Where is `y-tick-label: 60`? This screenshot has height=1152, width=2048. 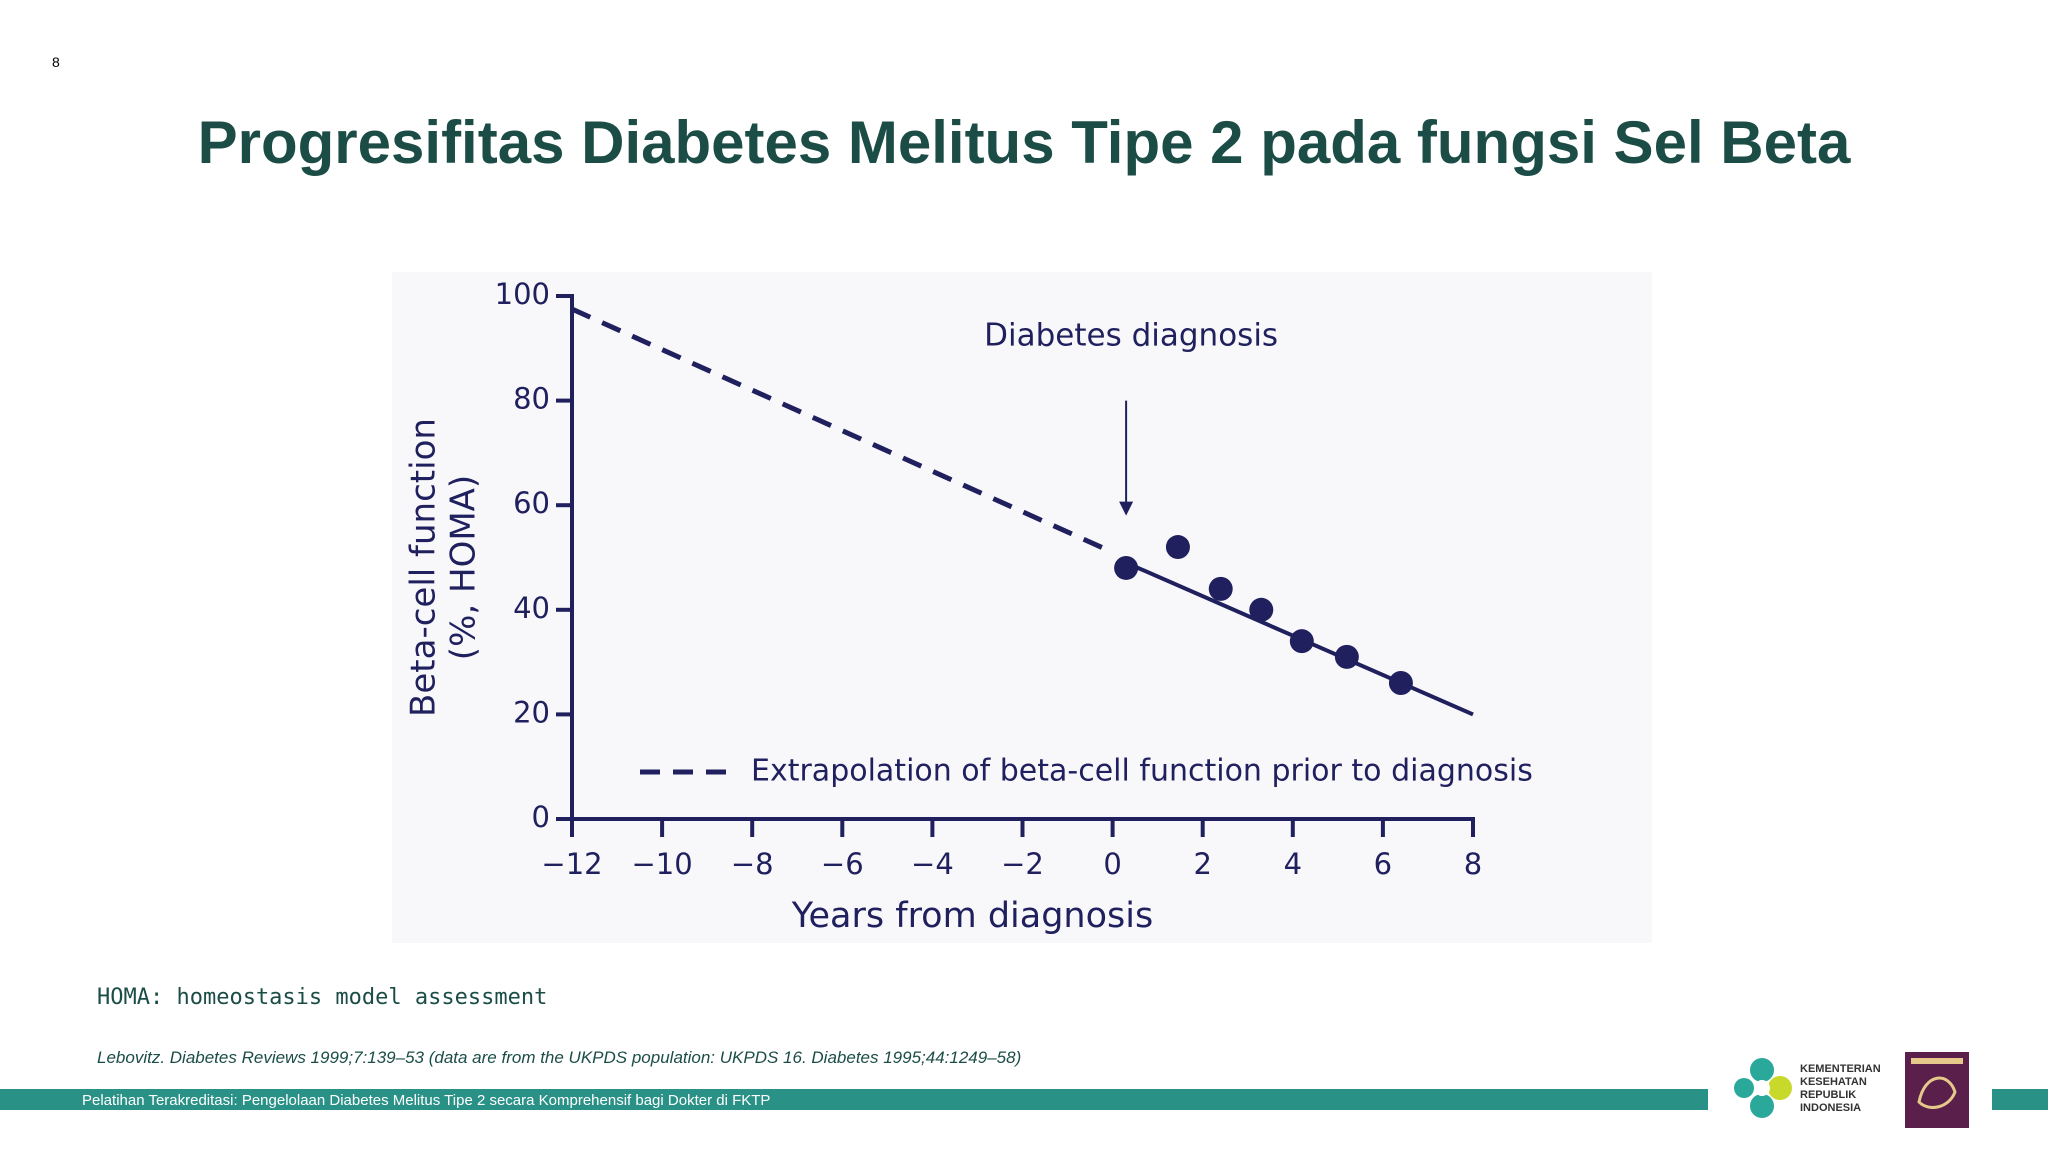
y-tick-label: 60 is located at coordinates (531, 503).